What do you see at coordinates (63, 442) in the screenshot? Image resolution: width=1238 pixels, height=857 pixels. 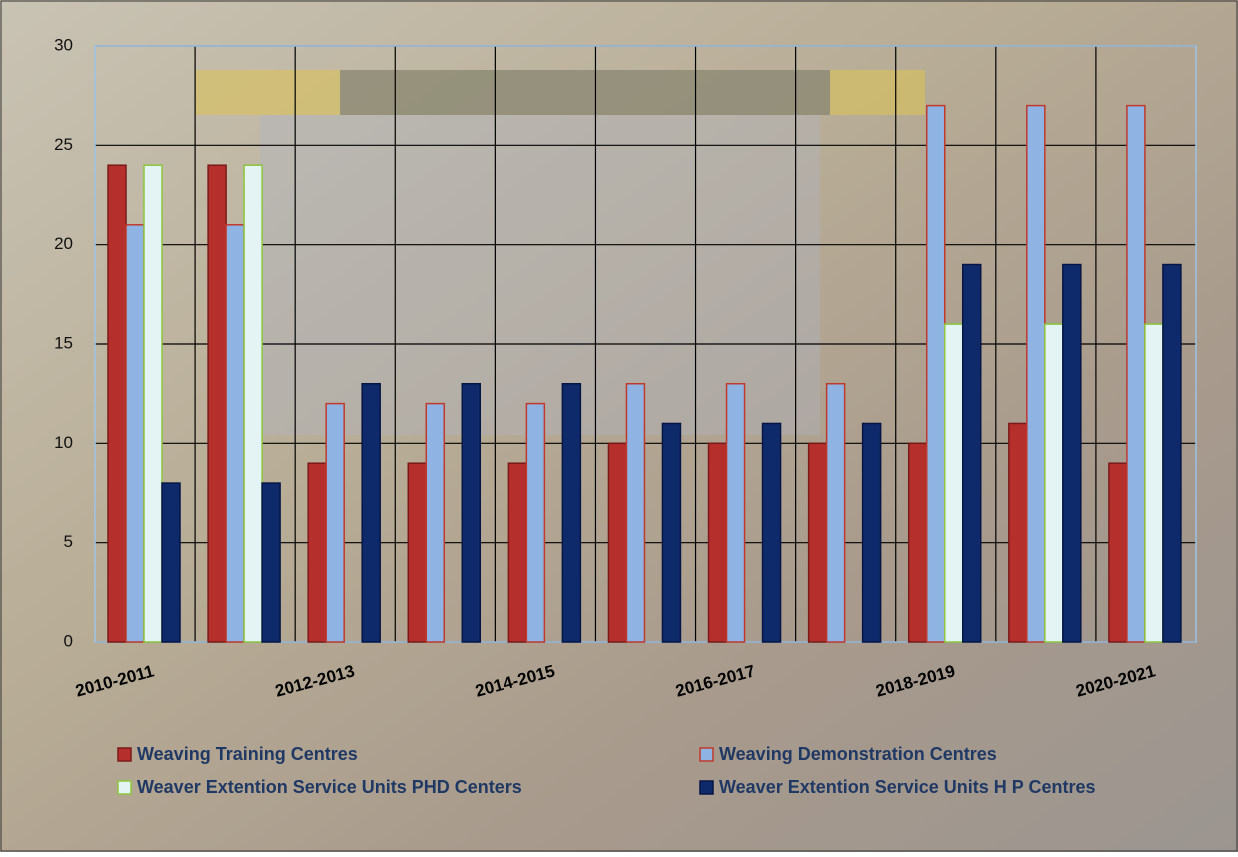 I see `y-tick-label: 10` at bounding box center [63, 442].